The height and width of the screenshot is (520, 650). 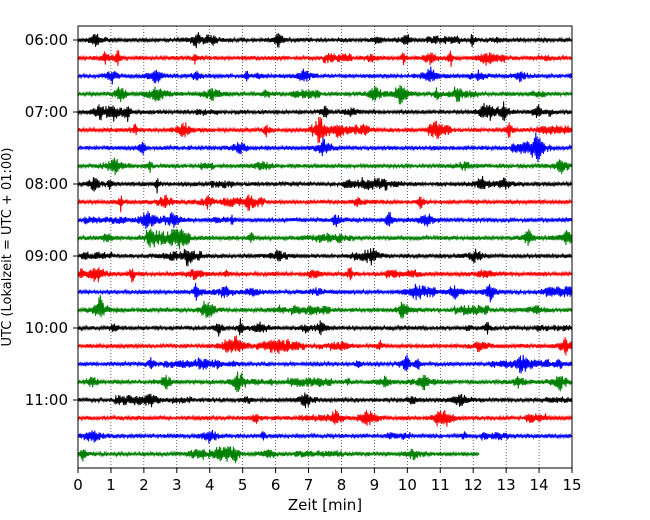 I want to click on x-tick-label-4: 4, so click(x=210, y=485).